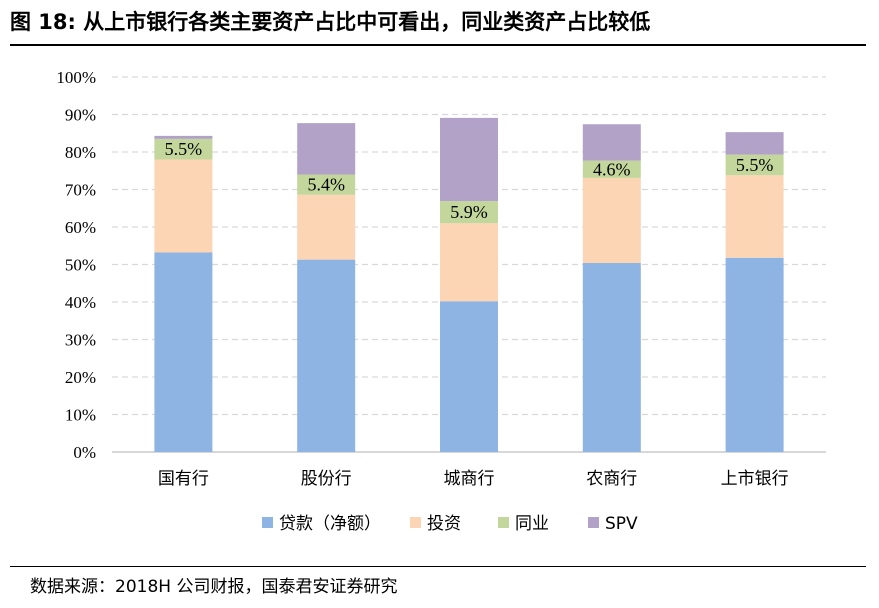  Describe the element at coordinates (621, 524) in the screenshot. I see `legend-label: SPV` at that location.